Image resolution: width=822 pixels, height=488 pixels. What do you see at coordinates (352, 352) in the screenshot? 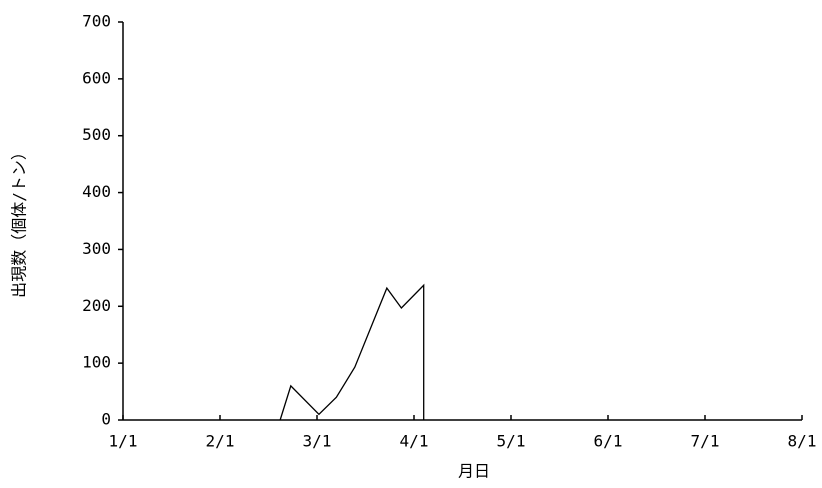
I see `line-series` at bounding box center [352, 352].